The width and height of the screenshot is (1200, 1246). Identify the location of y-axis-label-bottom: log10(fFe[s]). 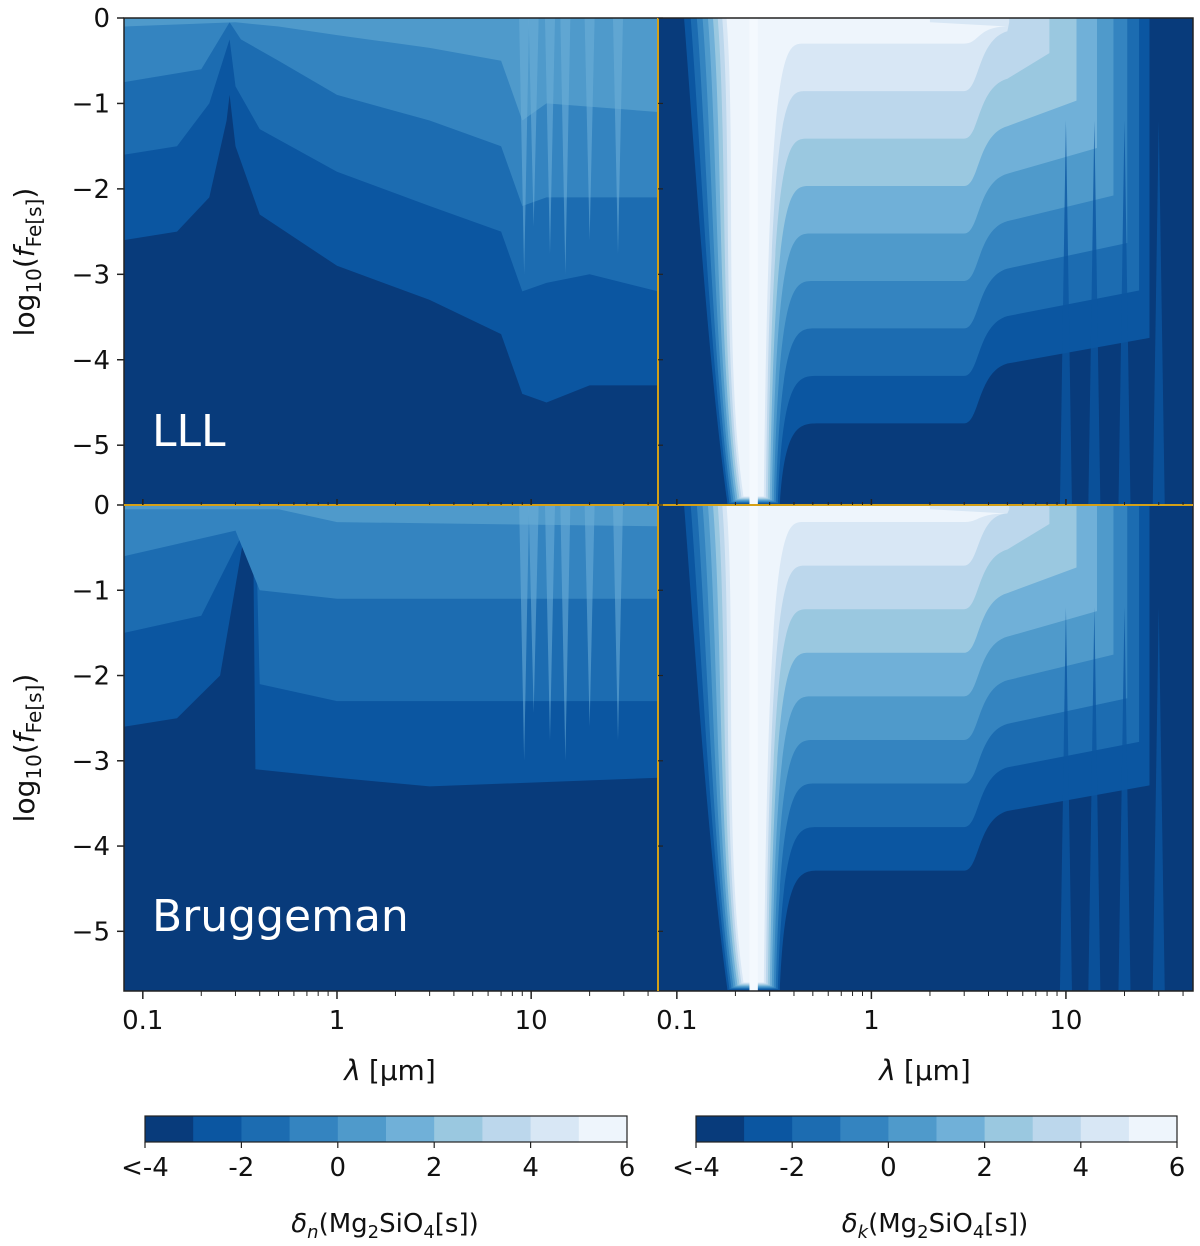
(27, 748).